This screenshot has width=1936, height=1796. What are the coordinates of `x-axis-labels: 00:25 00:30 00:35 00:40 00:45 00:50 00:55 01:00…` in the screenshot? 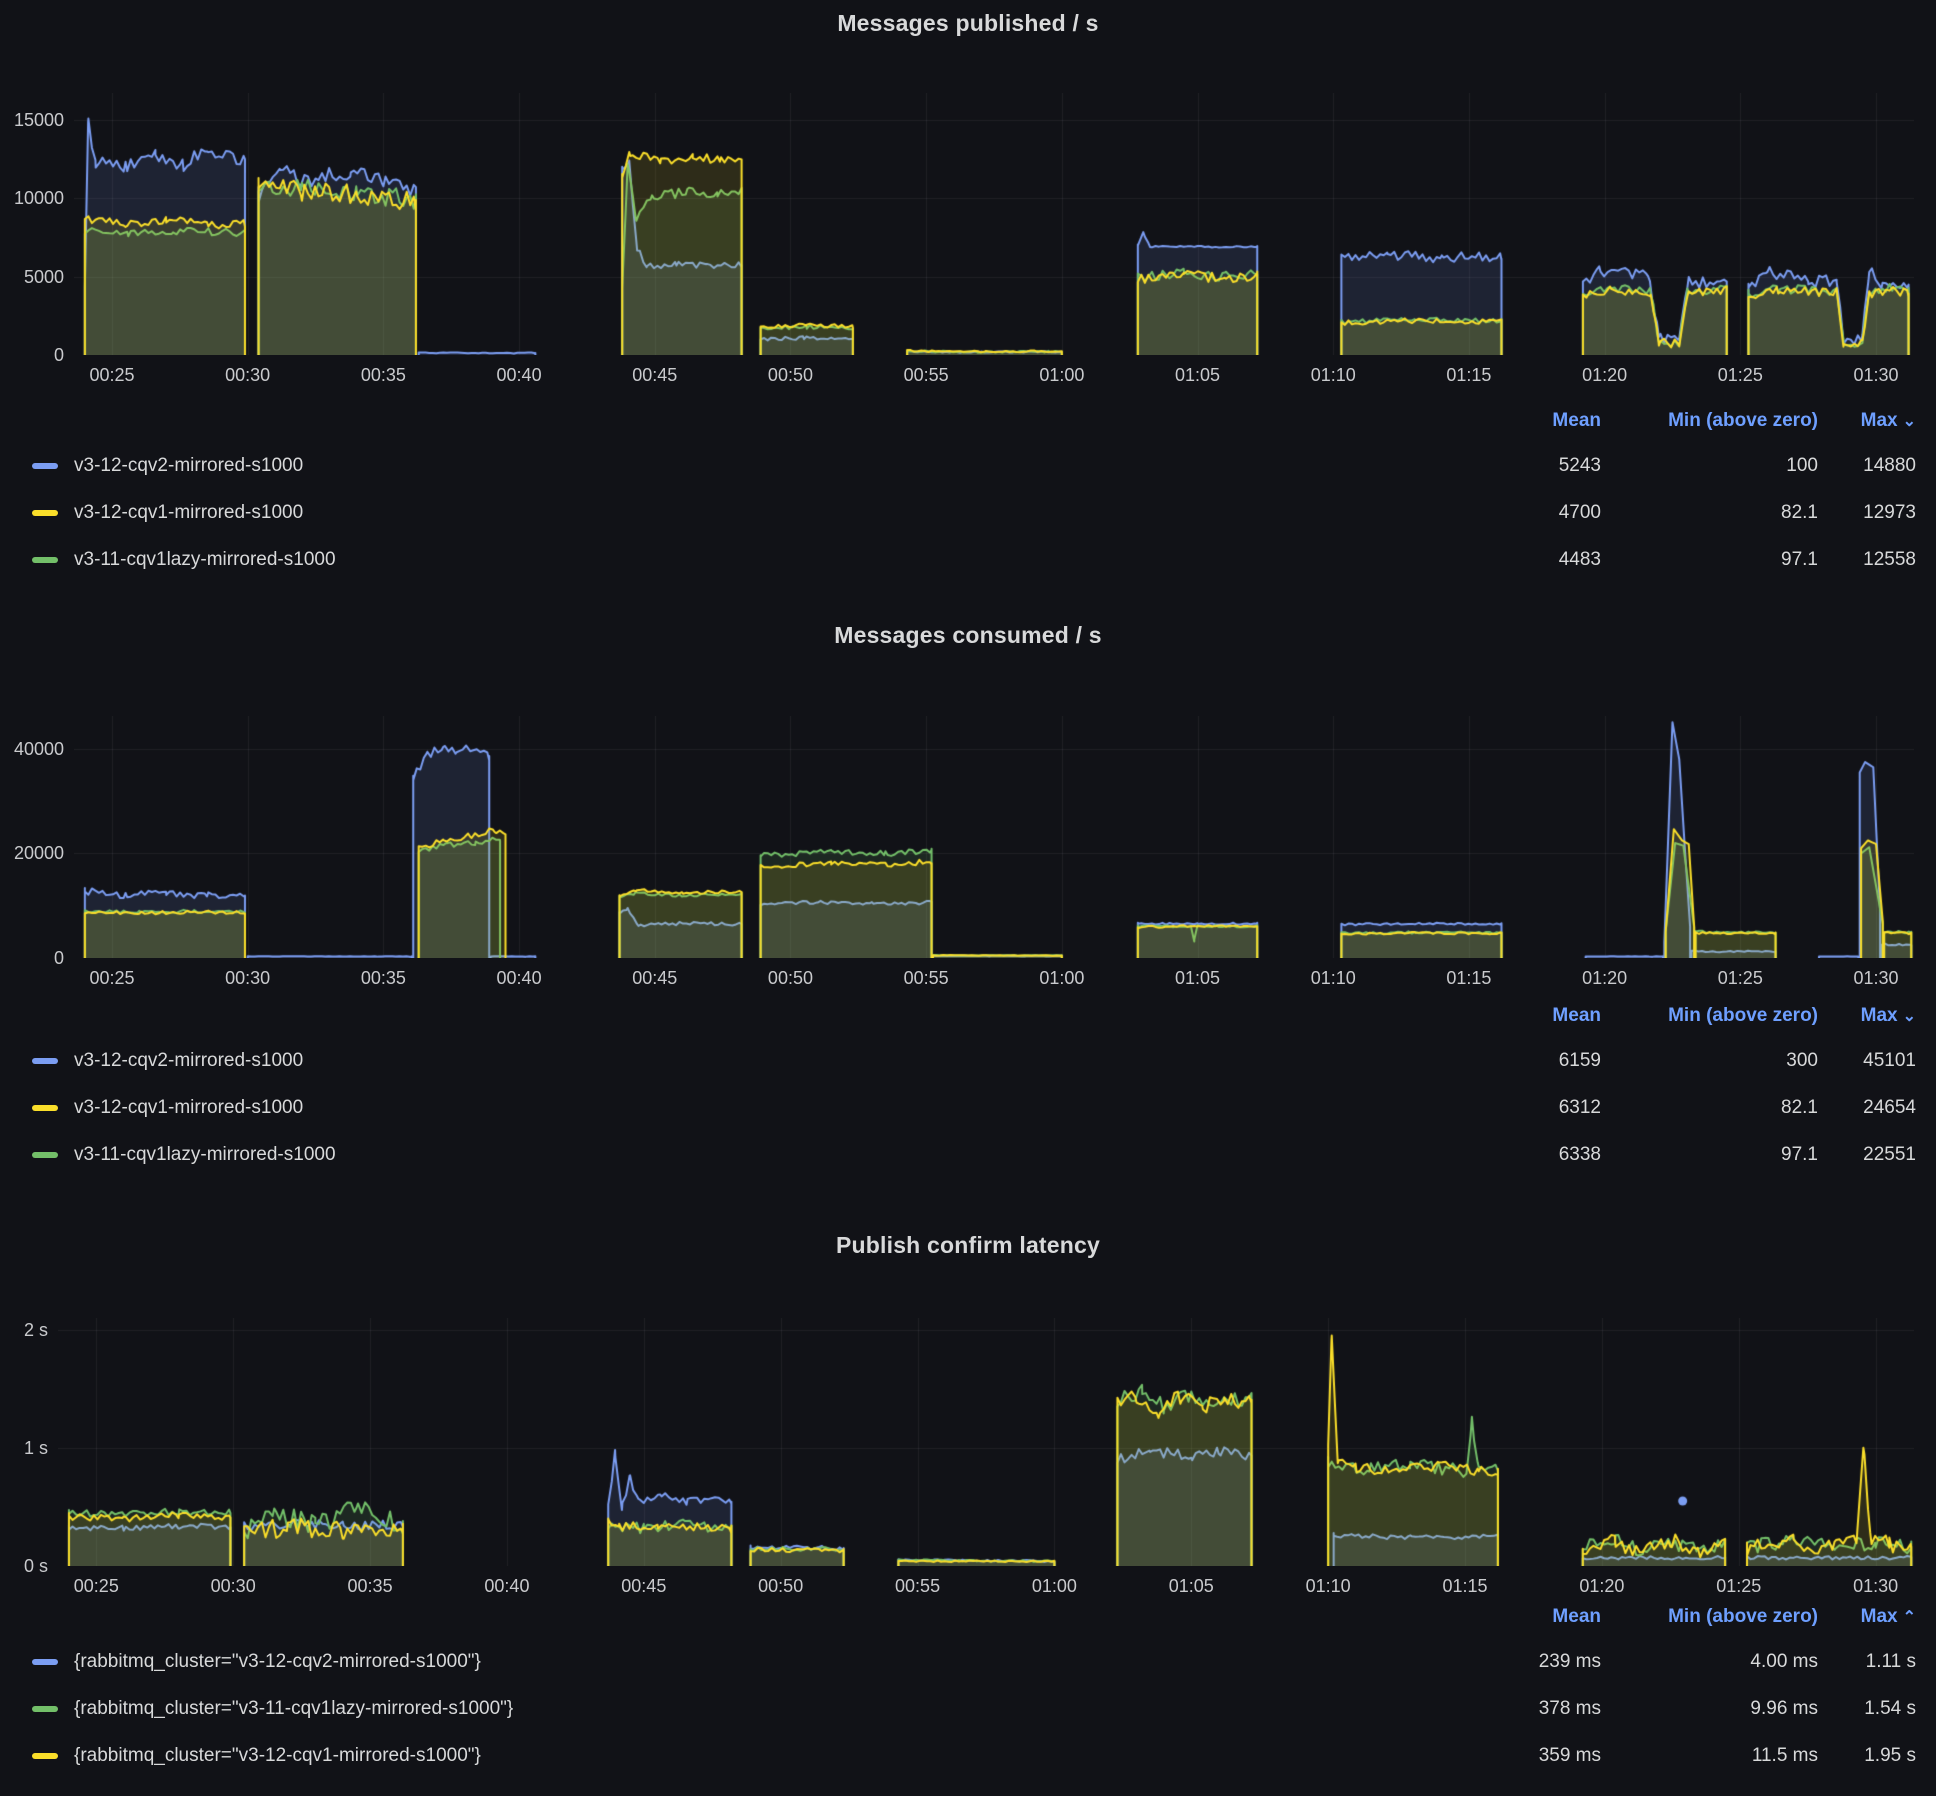 It's located at (994, 852).